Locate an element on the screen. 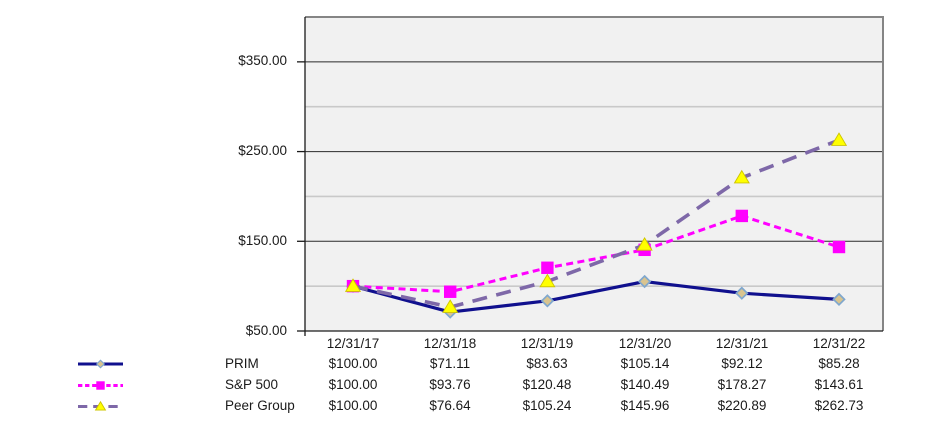 The width and height of the screenshot is (939, 421). table-cell: $140.49 is located at coordinates (645, 384).